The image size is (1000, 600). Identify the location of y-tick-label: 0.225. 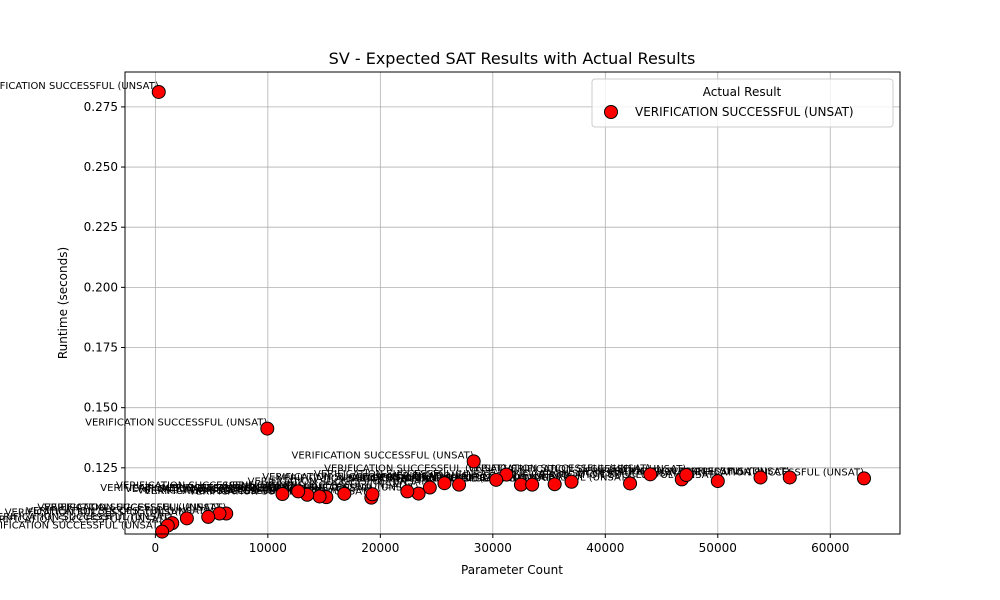
(101, 227).